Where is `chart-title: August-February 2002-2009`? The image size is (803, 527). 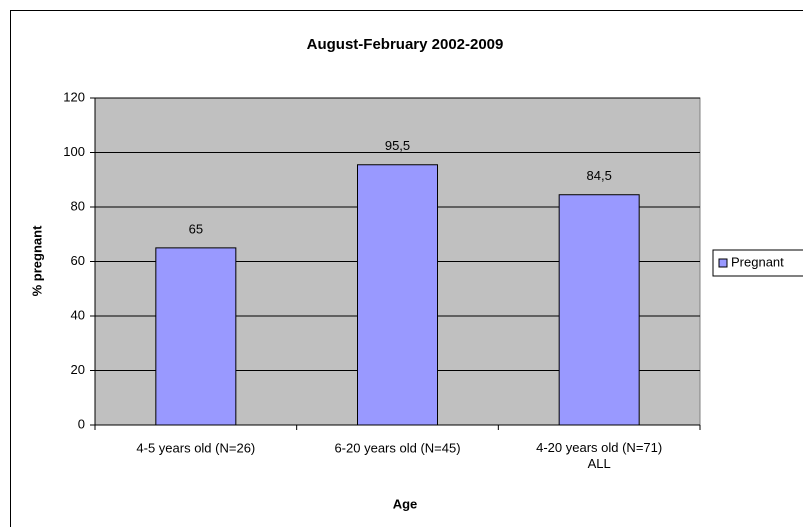 chart-title: August-February 2002-2009 is located at coordinates (405, 44).